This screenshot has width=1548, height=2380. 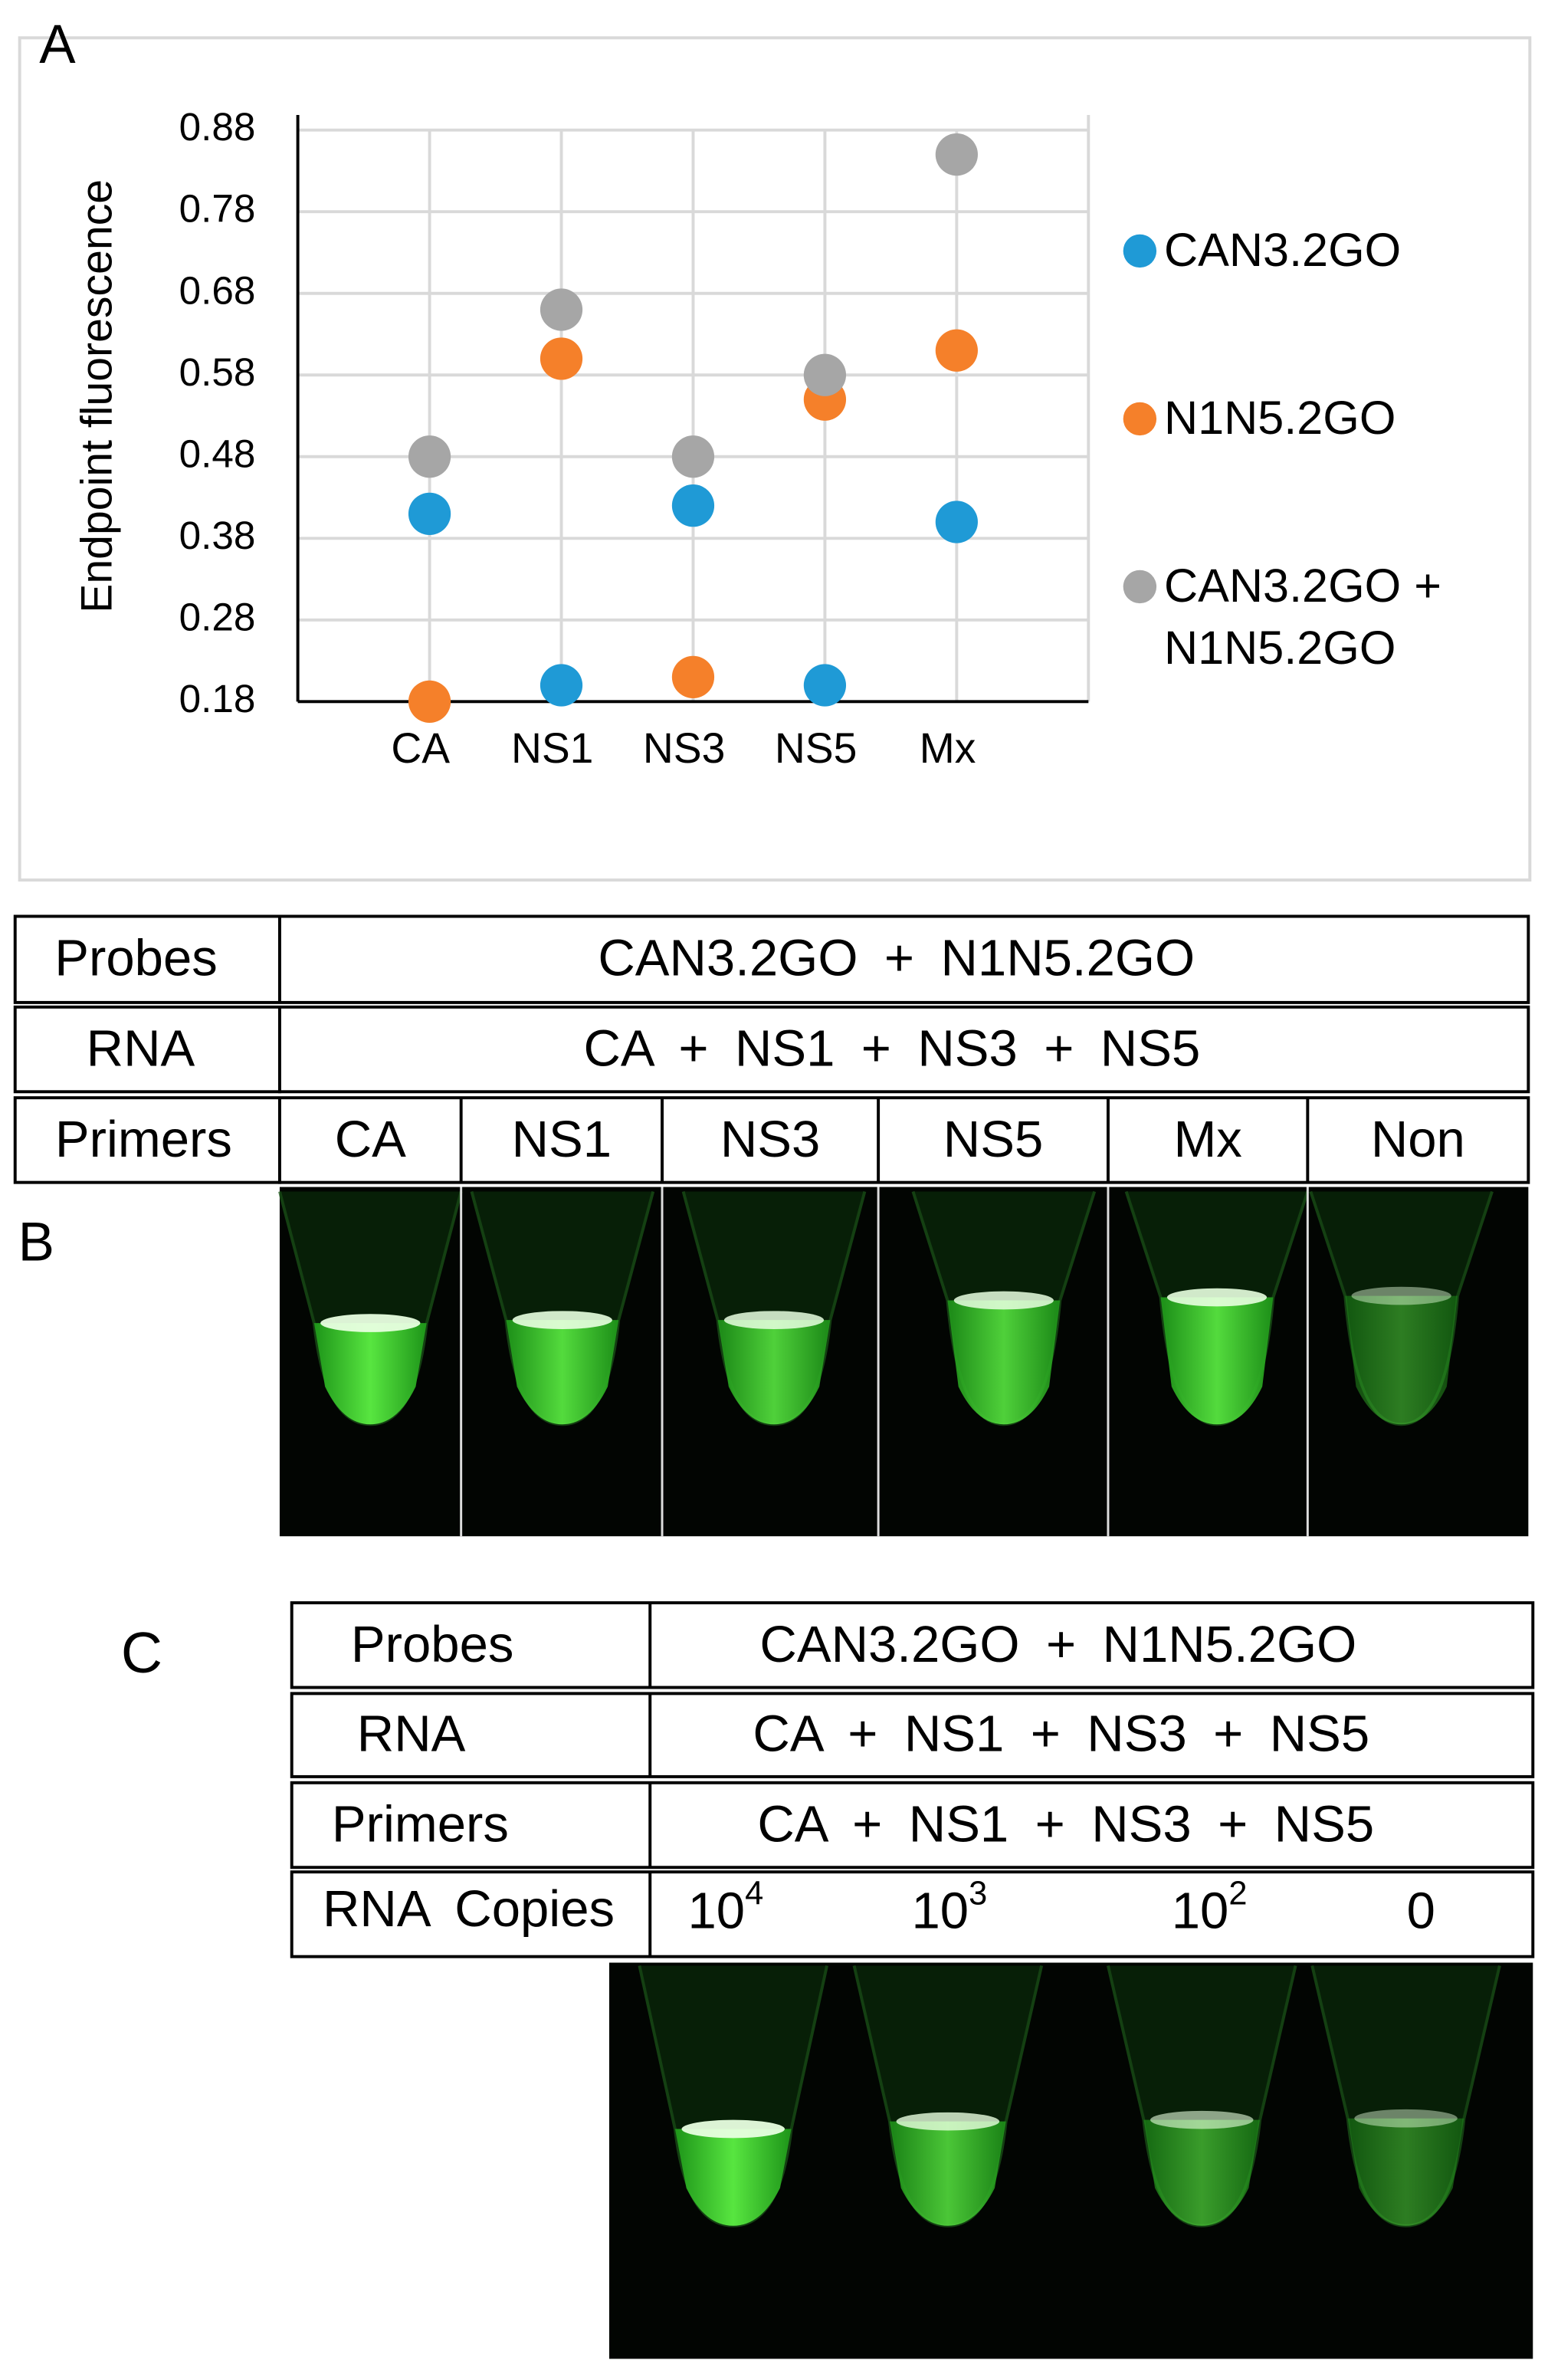 I want to click on copies-exponent: 4, so click(x=754, y=1894).